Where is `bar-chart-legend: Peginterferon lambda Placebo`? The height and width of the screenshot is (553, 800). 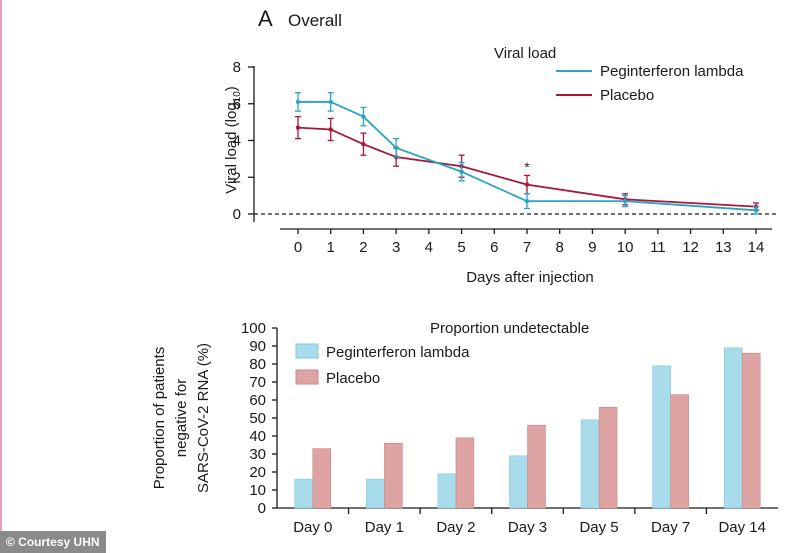
bar-chart-legend: Peginterferon lambda Placebo is located at coordinates (382, 365).